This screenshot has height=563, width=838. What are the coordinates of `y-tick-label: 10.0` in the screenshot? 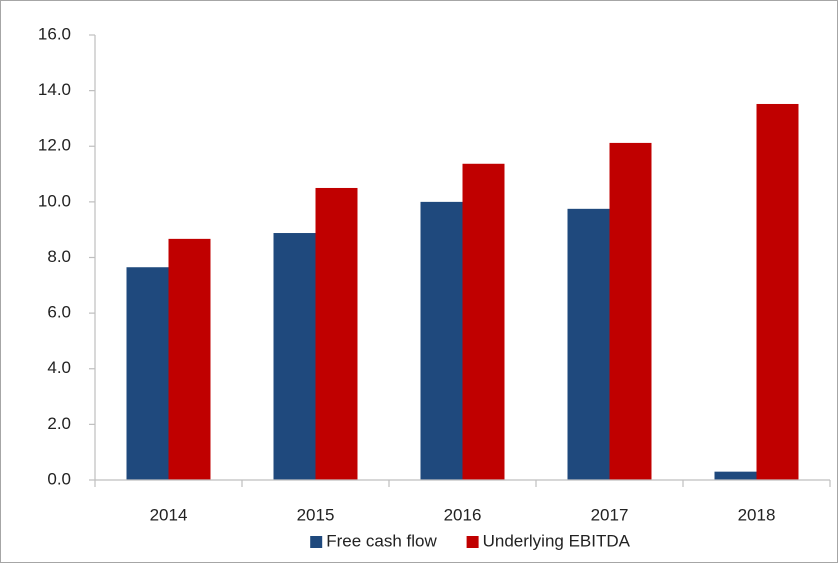 It's located at (54, 200).